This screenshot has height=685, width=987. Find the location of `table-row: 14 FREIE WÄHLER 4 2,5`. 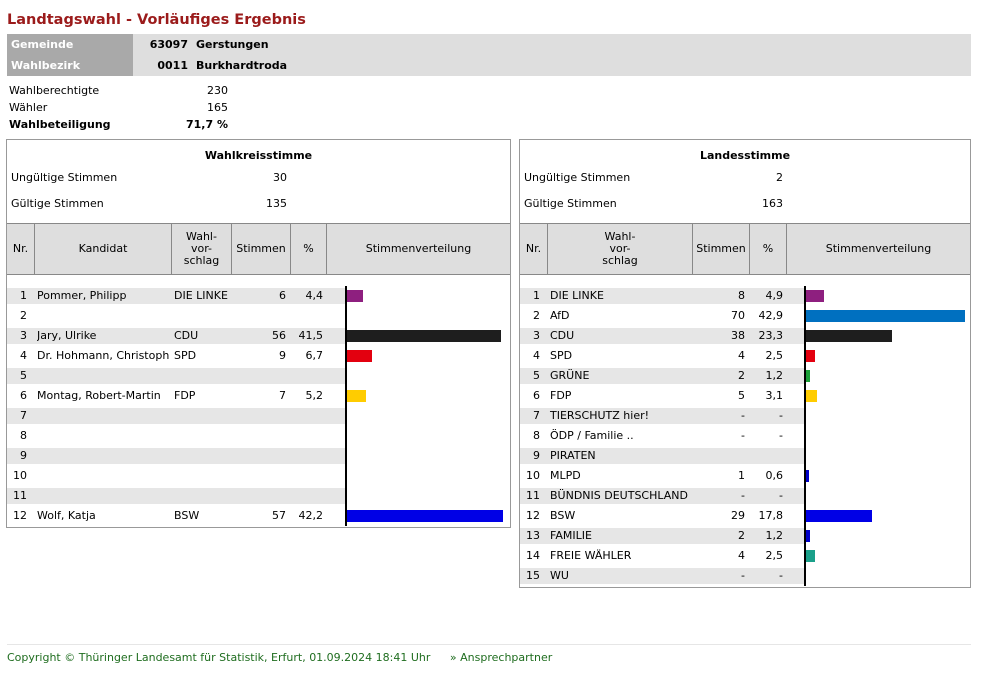

table-row: 14 FREIE WÄHLER 4 2,5 is located at coordinates (745, 556).